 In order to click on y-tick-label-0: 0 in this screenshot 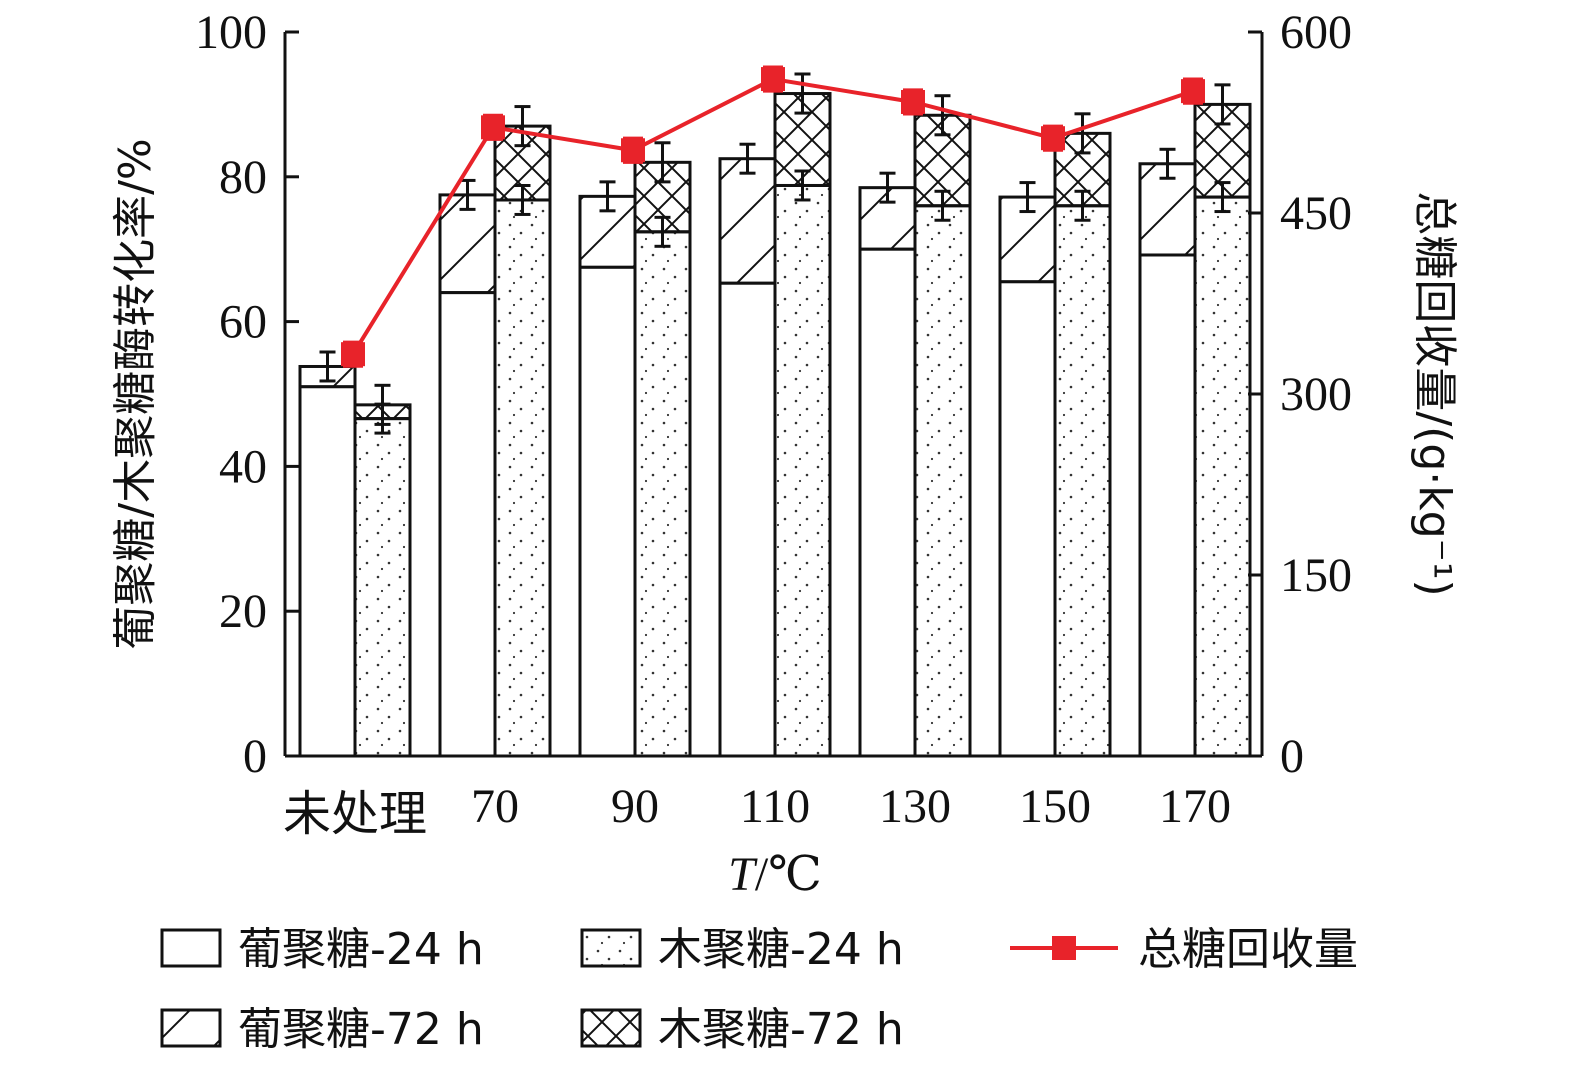, I will do `click(255, 756)`.